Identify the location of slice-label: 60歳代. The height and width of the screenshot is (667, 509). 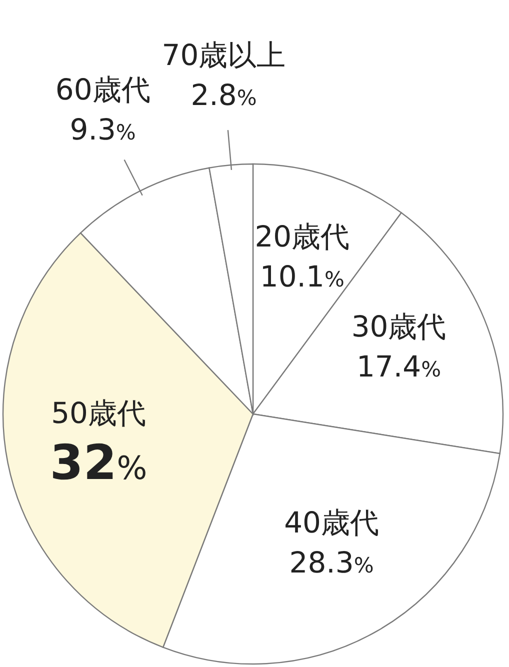
(102, 89).